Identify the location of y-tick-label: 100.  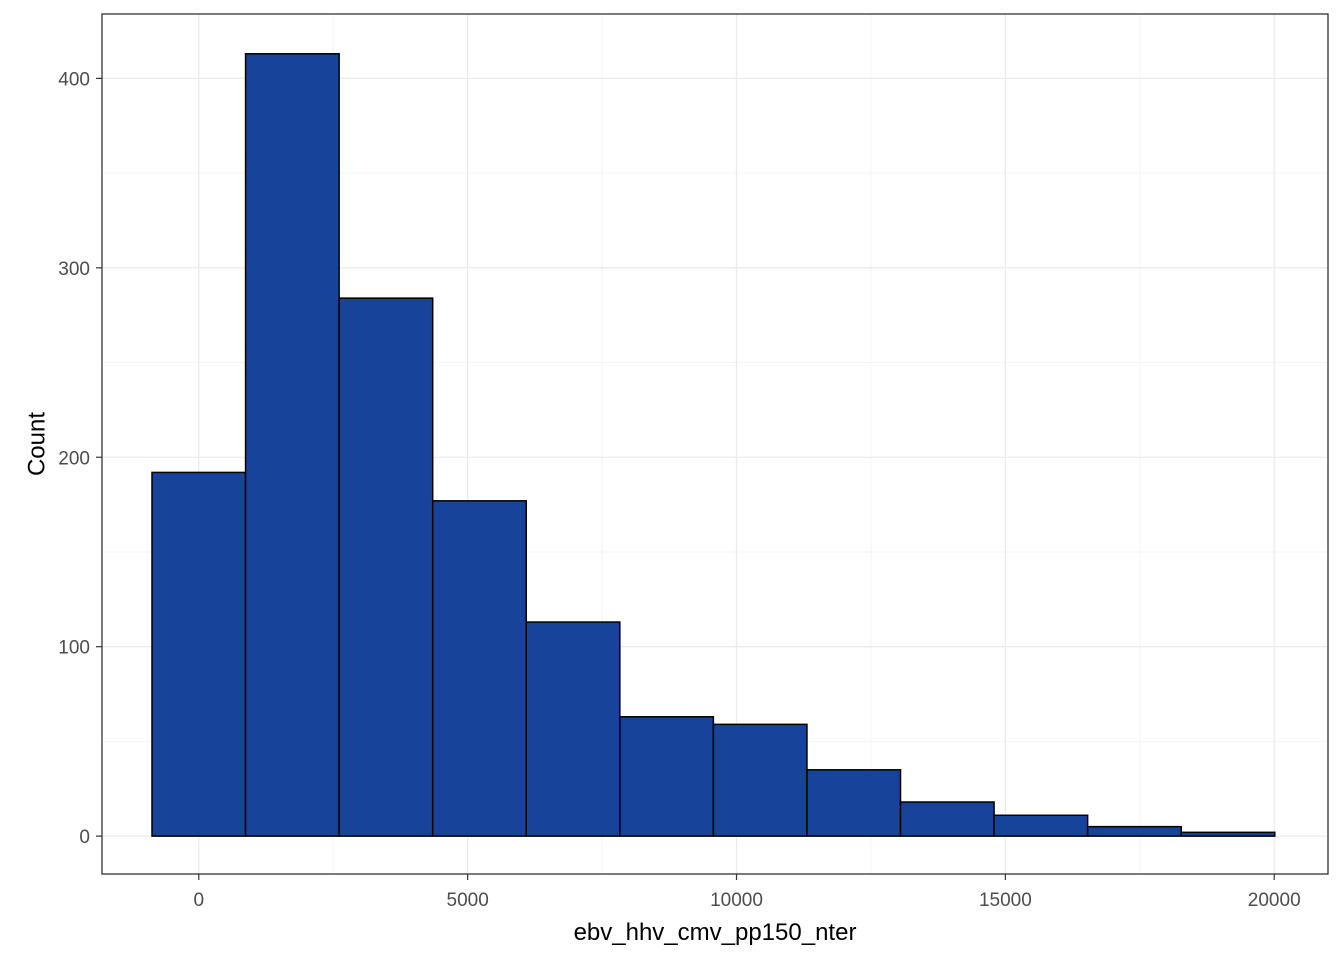
(74, 648).